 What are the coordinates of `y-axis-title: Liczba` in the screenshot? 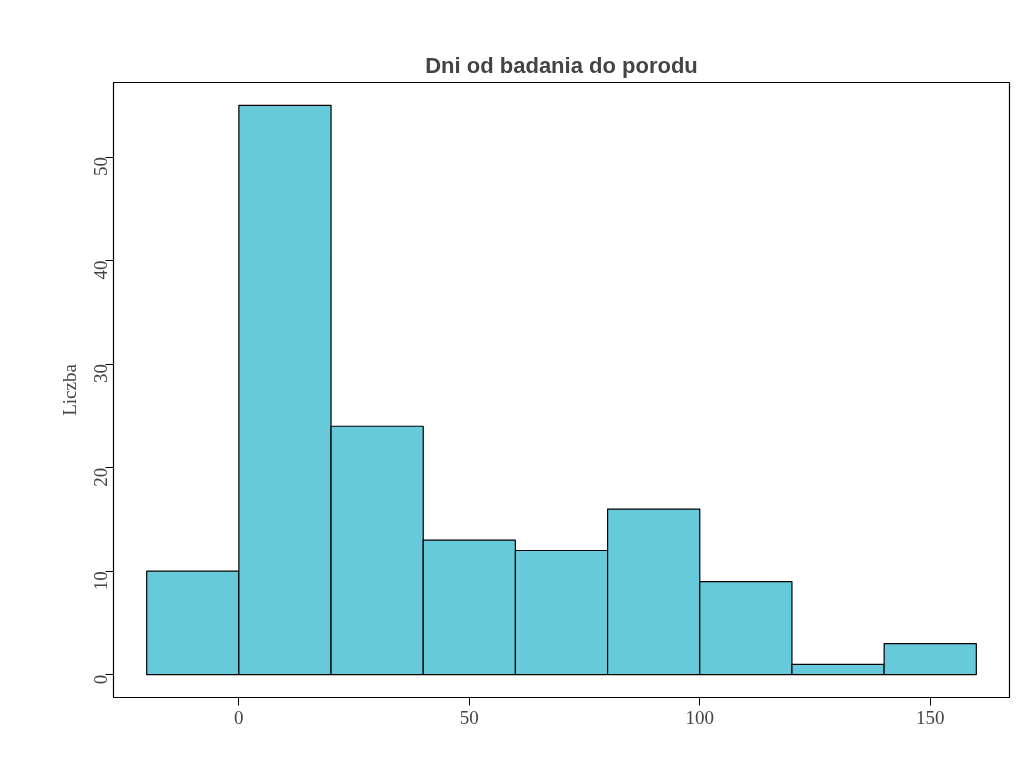 It's located at (69, 389).